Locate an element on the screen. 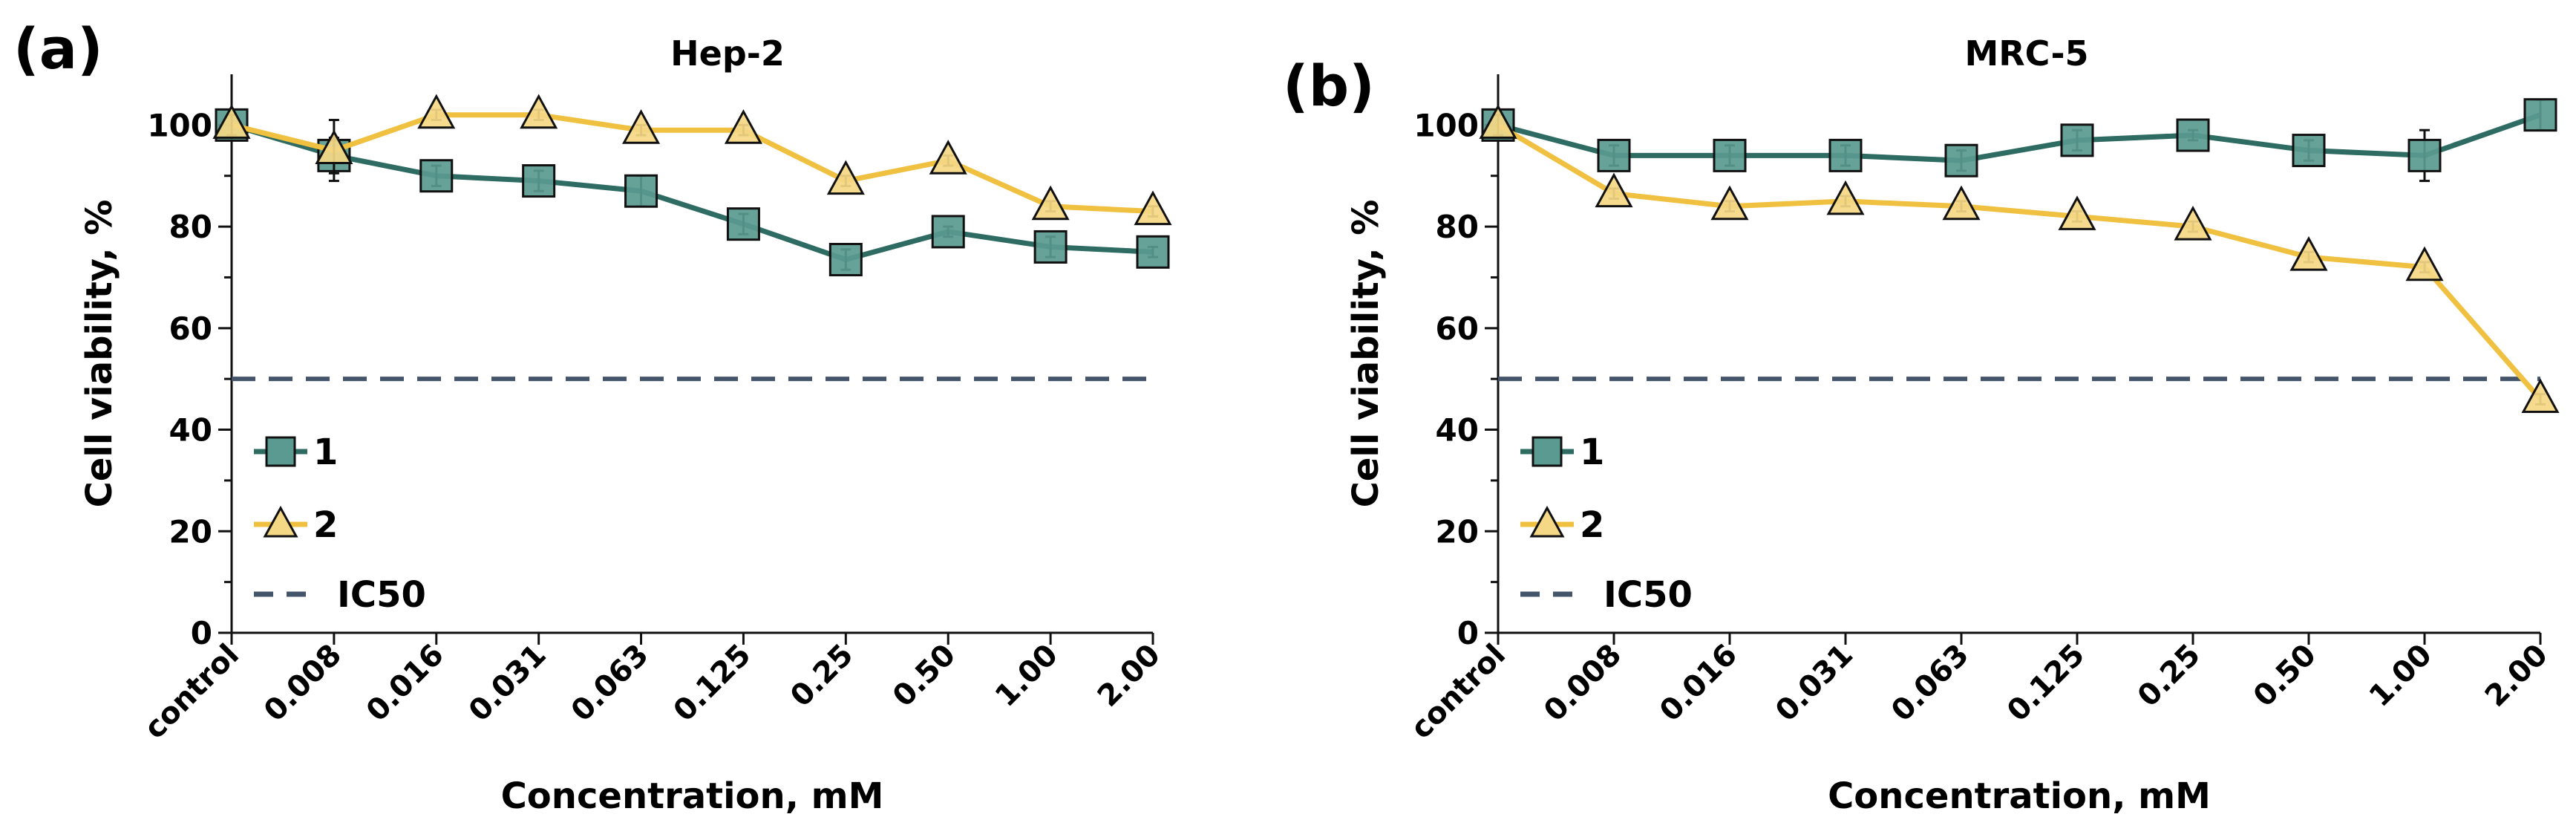 This screenshot has height=817, width=2576. panel-label: (a) is located at coordinates (58, 49).